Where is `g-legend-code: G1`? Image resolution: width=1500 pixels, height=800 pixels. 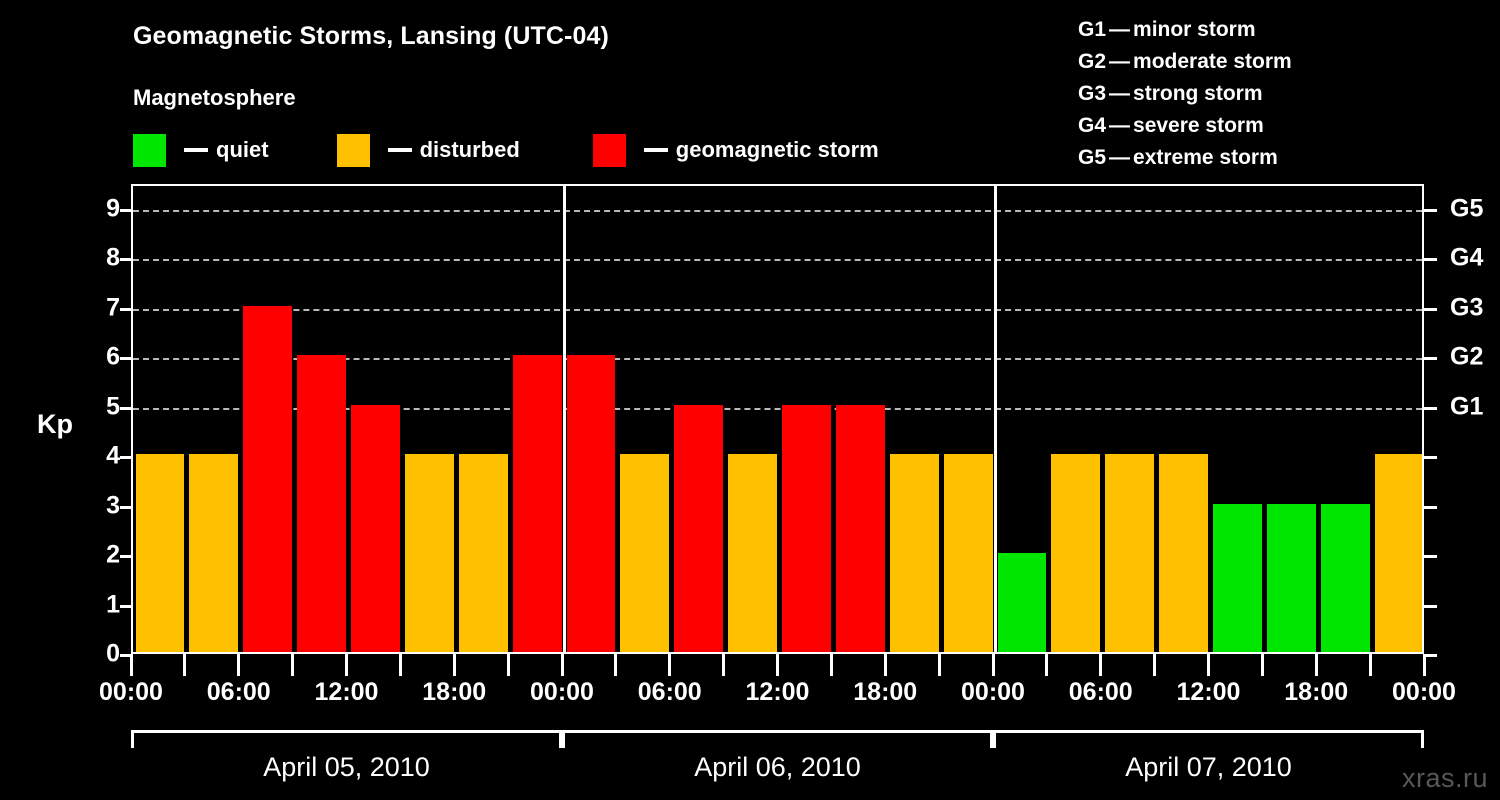
g-legend-code: G1 is located at coordinates (1092, 29).